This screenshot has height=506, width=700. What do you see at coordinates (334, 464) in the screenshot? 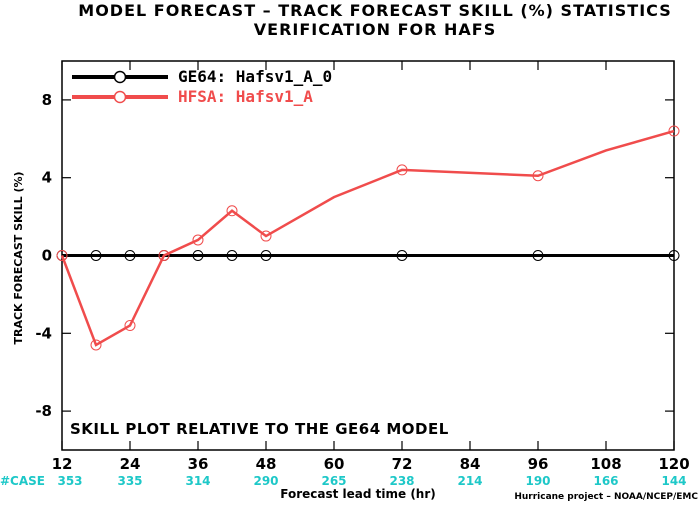
I see `x-tick-label: 60` at bounding box center [334, 464].